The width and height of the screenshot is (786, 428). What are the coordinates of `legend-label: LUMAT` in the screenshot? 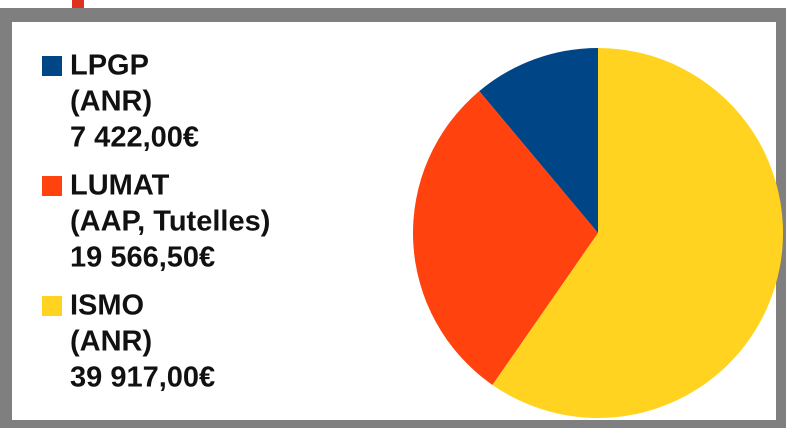 It's located at (120, 186).